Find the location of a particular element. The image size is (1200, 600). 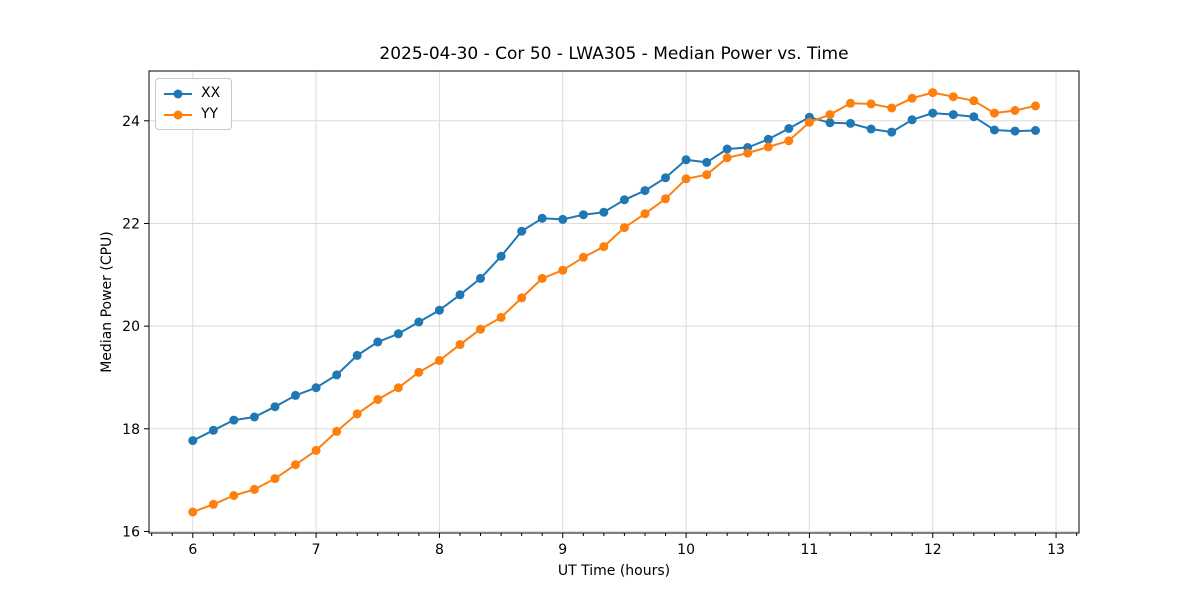

x-axis-label: UT Time (hours) is located at coordinates (614, 571).